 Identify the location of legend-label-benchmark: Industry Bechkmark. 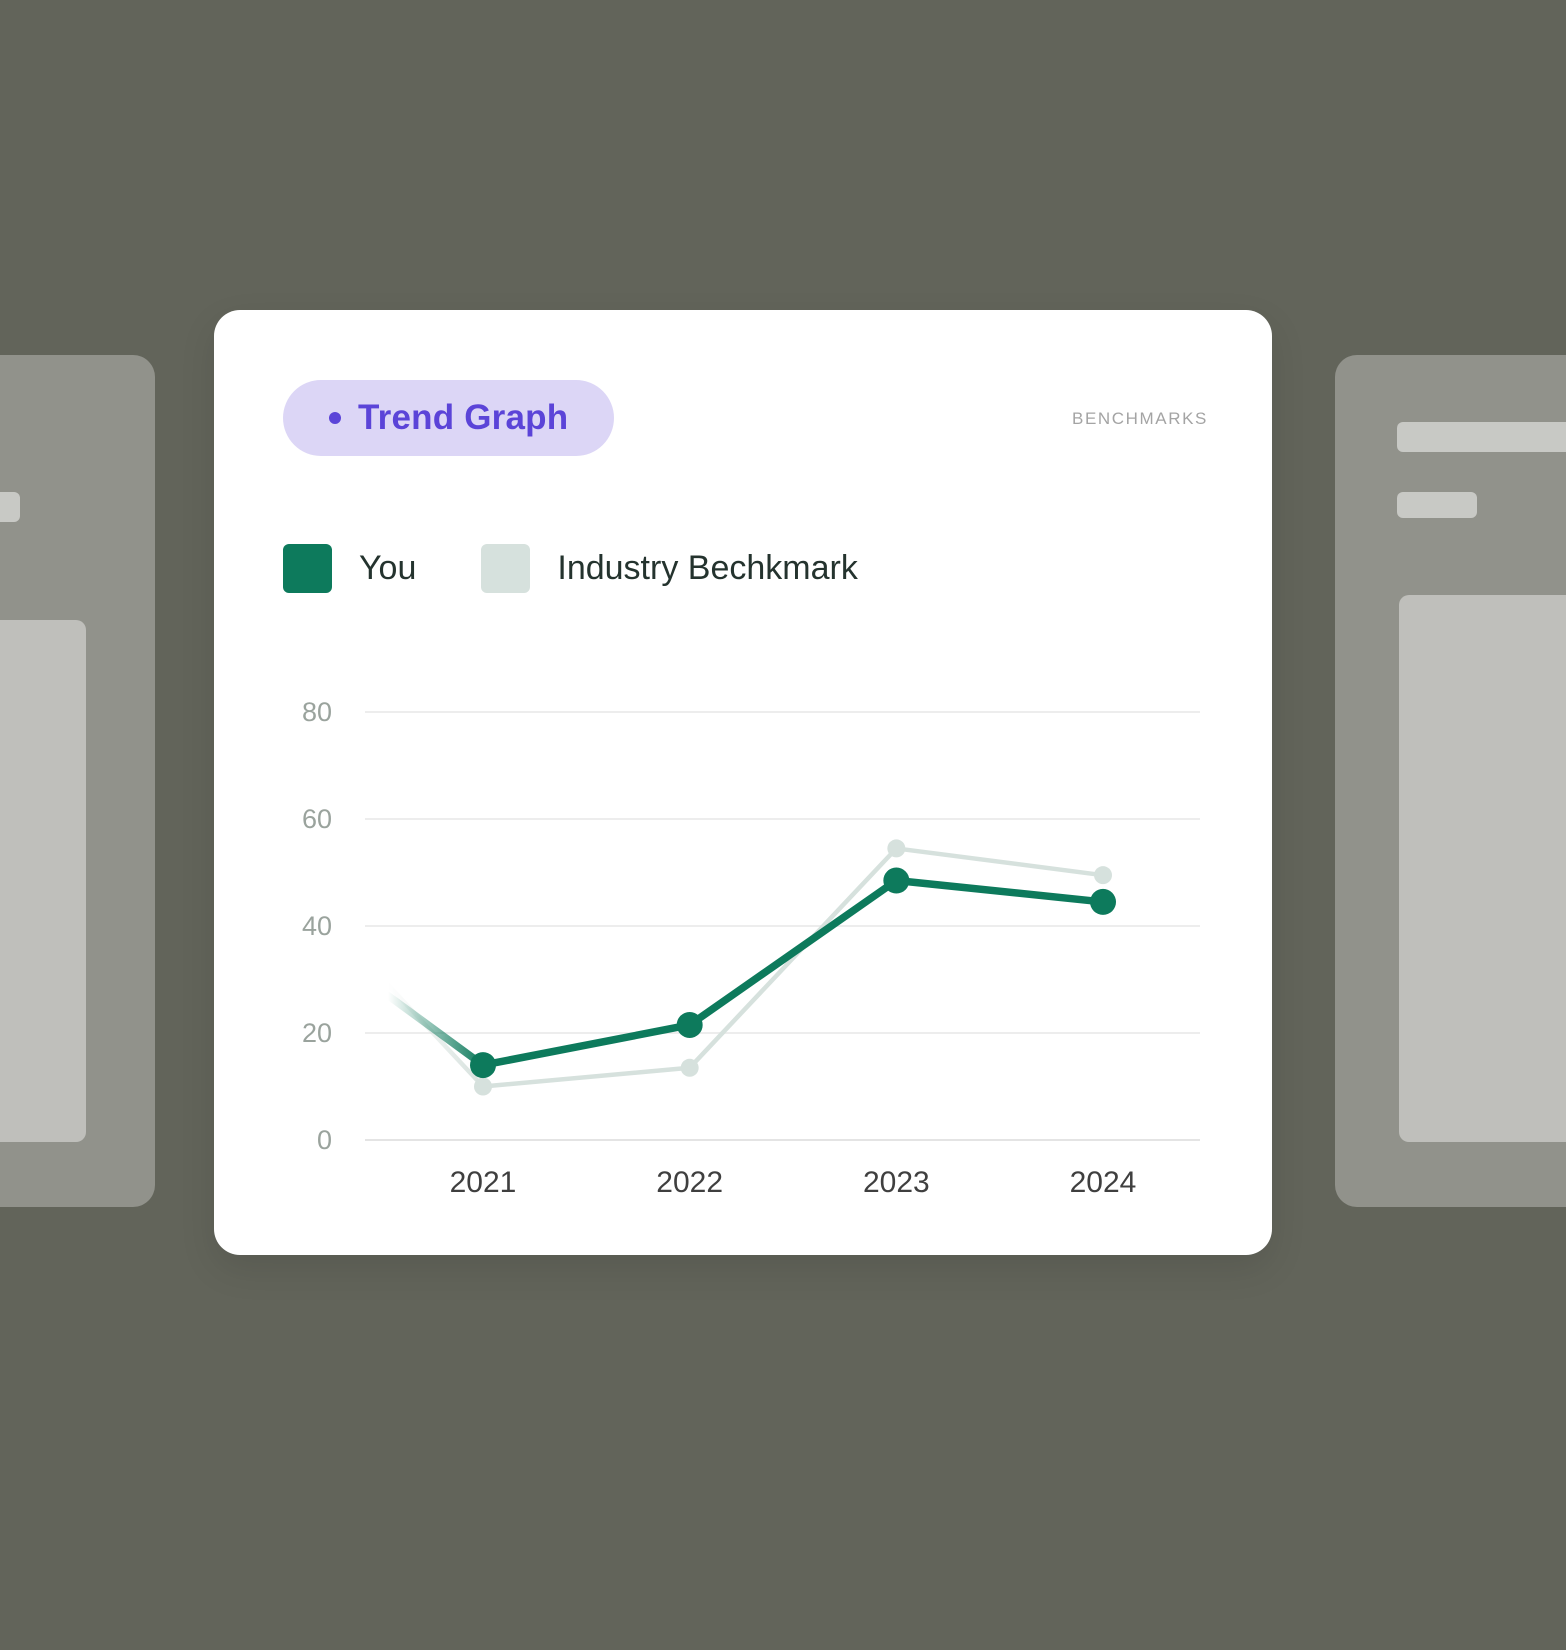
(707, 568).